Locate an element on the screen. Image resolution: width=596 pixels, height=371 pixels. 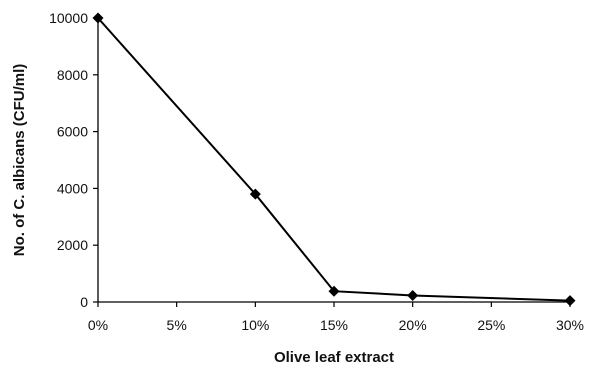
x-tick-label: 30% is located at coordinates (570, 325).